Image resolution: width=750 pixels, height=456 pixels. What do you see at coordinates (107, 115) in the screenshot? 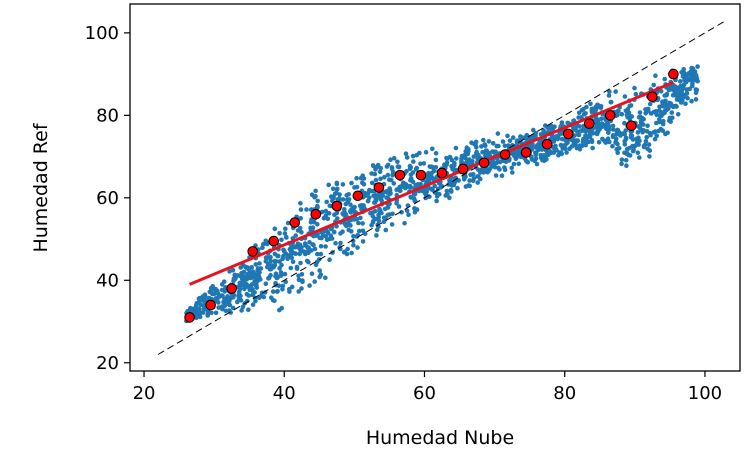
I see `y-tick-label: 80` at bounding box center [107, 115].